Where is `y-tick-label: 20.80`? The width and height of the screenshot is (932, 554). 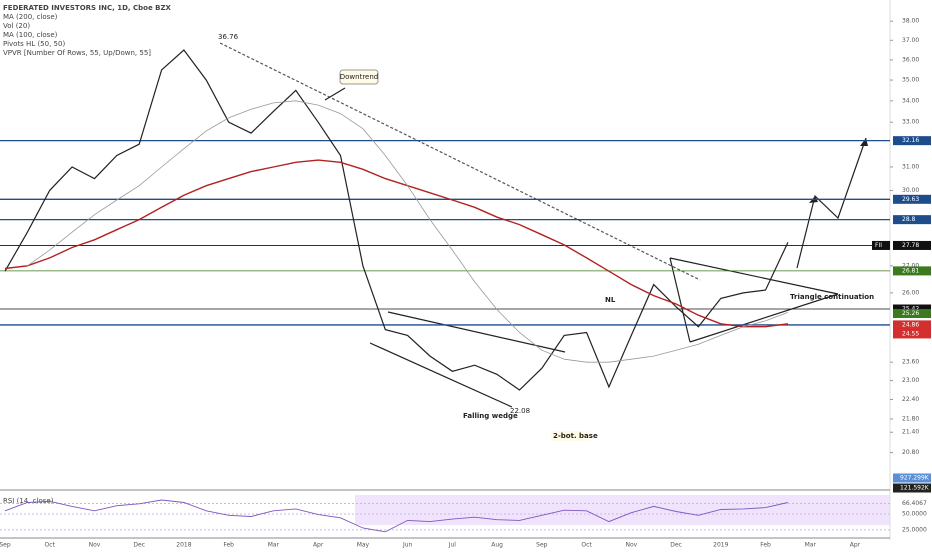
y-tick-label: 20.80 is located at coordinates (910, 452).